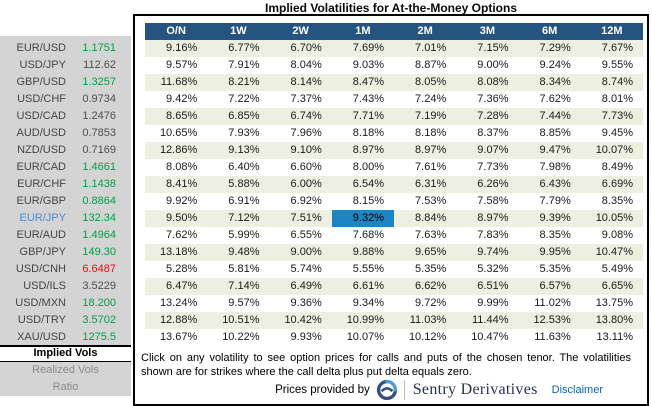 This screenshot has height=406, width=651. Describe the element at coordinates (65, 337) in the screenshot. I see `pair-row-xau-usd: XAU/USD 1275.5` at that location.